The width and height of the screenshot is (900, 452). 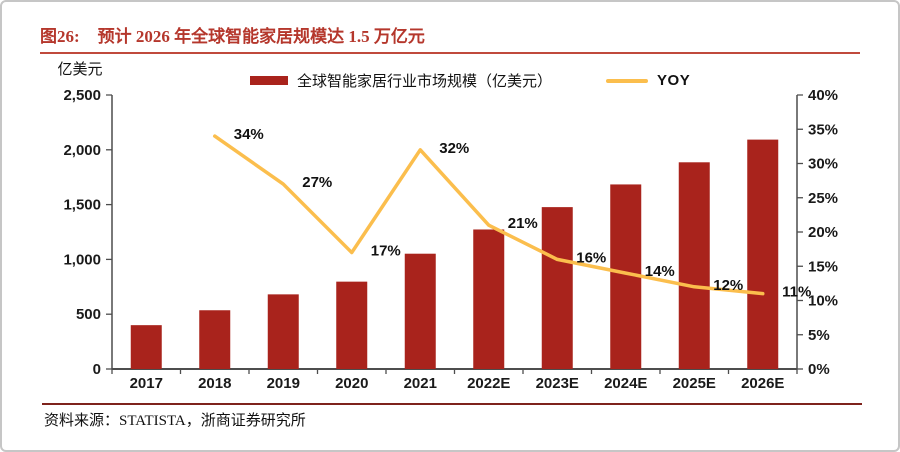 What do you see at coordinates (79, 69) in the screenshot?
I see `left-axis-unit-label: 亿美元` at bounding box center [79, 69].